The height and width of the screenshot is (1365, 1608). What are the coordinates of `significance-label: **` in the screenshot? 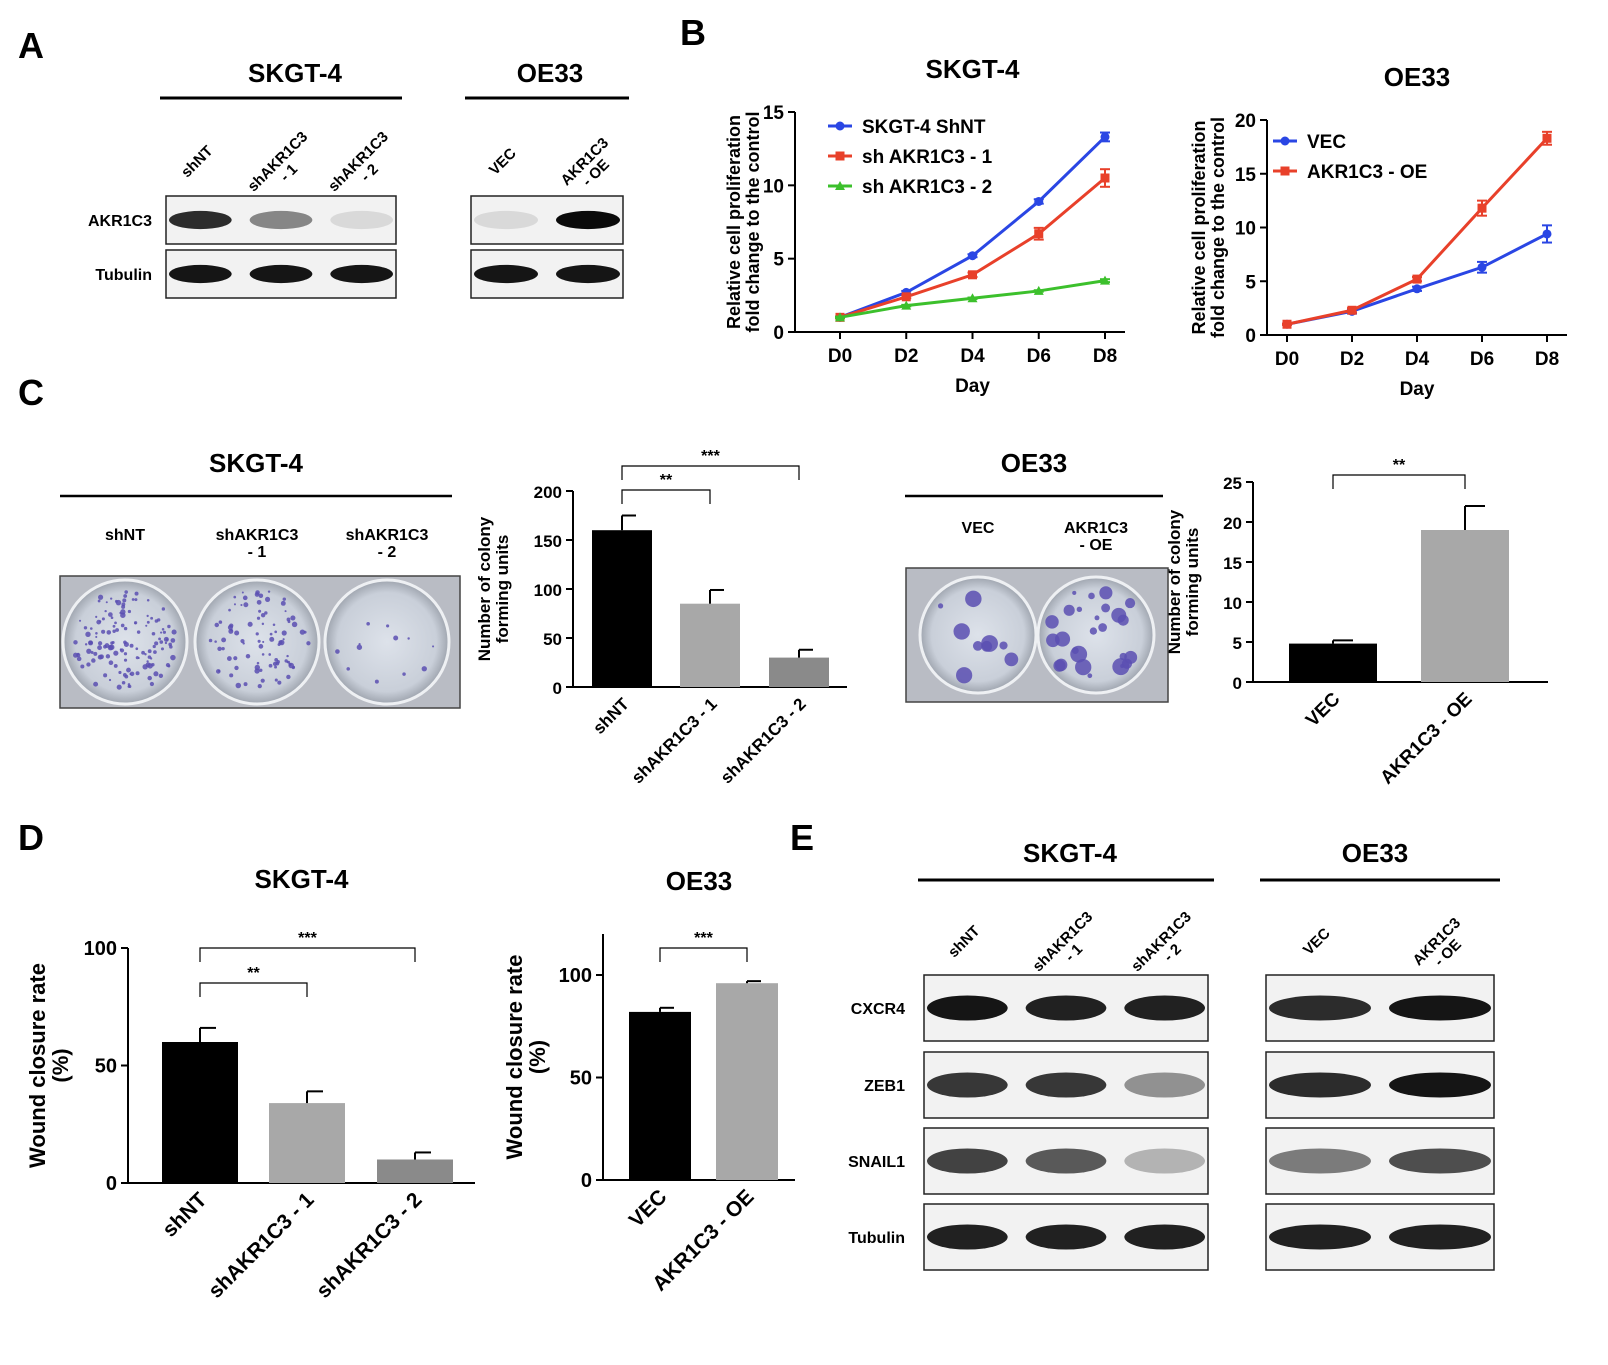 It's located at (1399, 465).